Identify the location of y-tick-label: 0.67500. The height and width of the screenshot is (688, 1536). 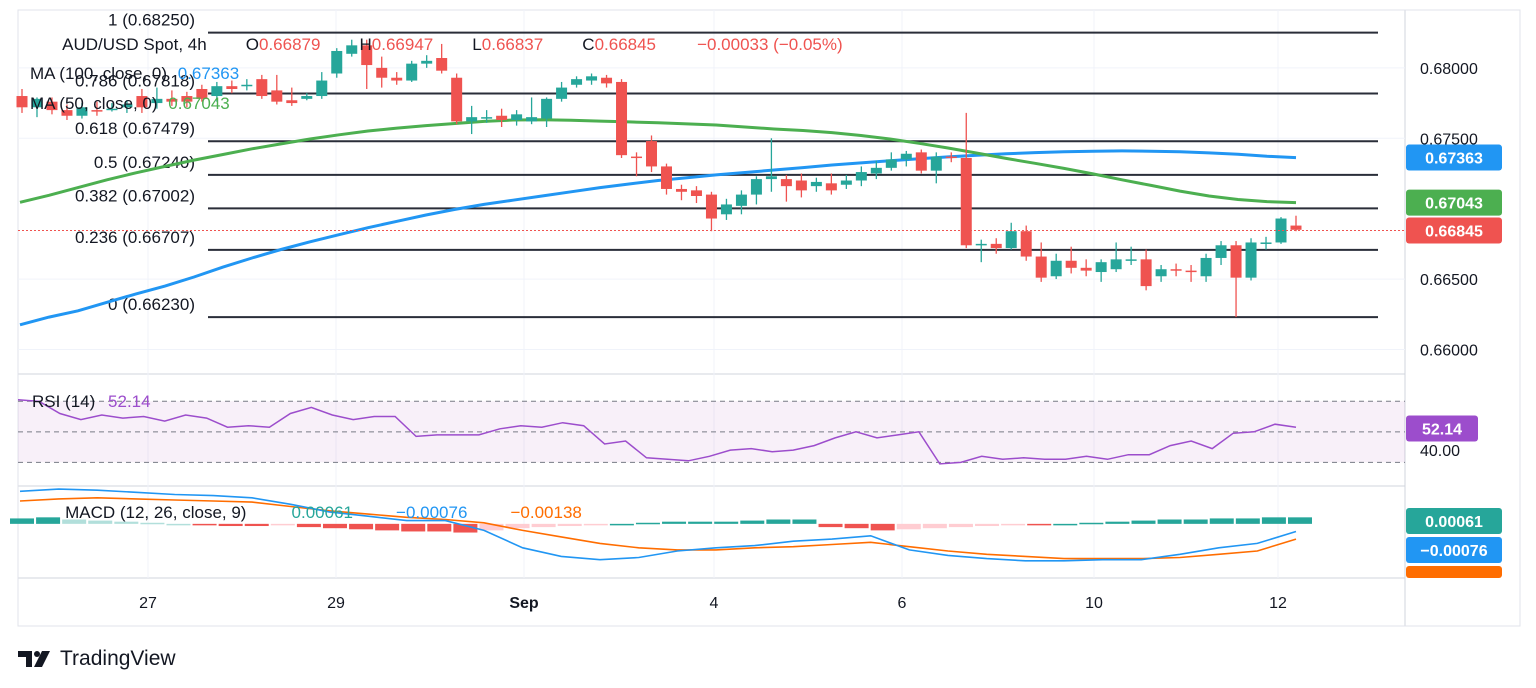
(1449, 139).